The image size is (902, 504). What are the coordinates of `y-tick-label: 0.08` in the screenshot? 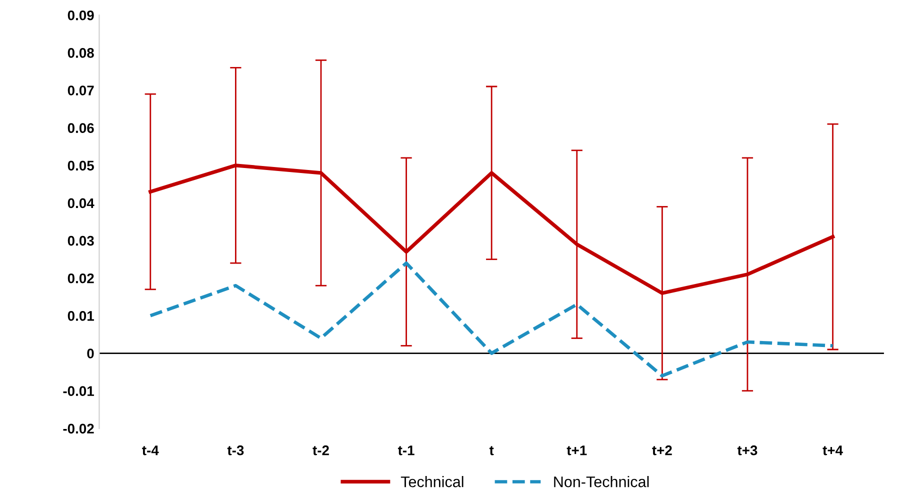 It's located at (81, 53).